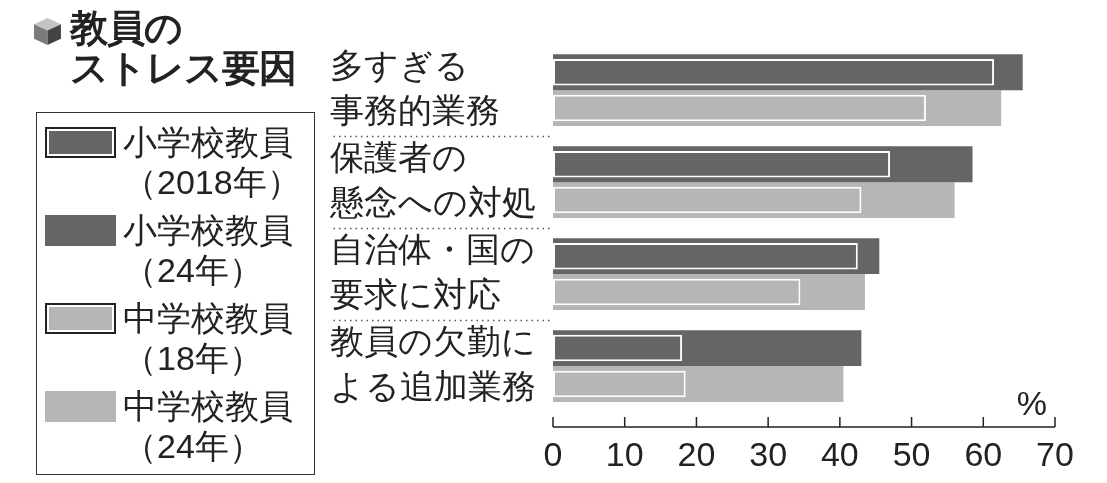  Describe the element at coordinates (212, 162) in the screenshot. I see `legend-label: 小学校教員（2018年）` at that location.